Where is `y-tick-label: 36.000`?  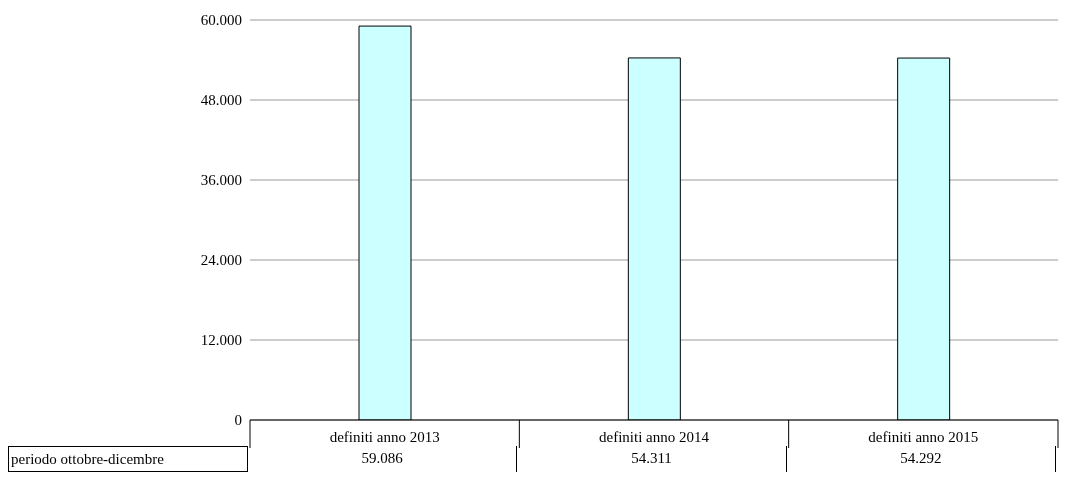
y-tick-label: 36.000 is located at coordinates (221, 180).